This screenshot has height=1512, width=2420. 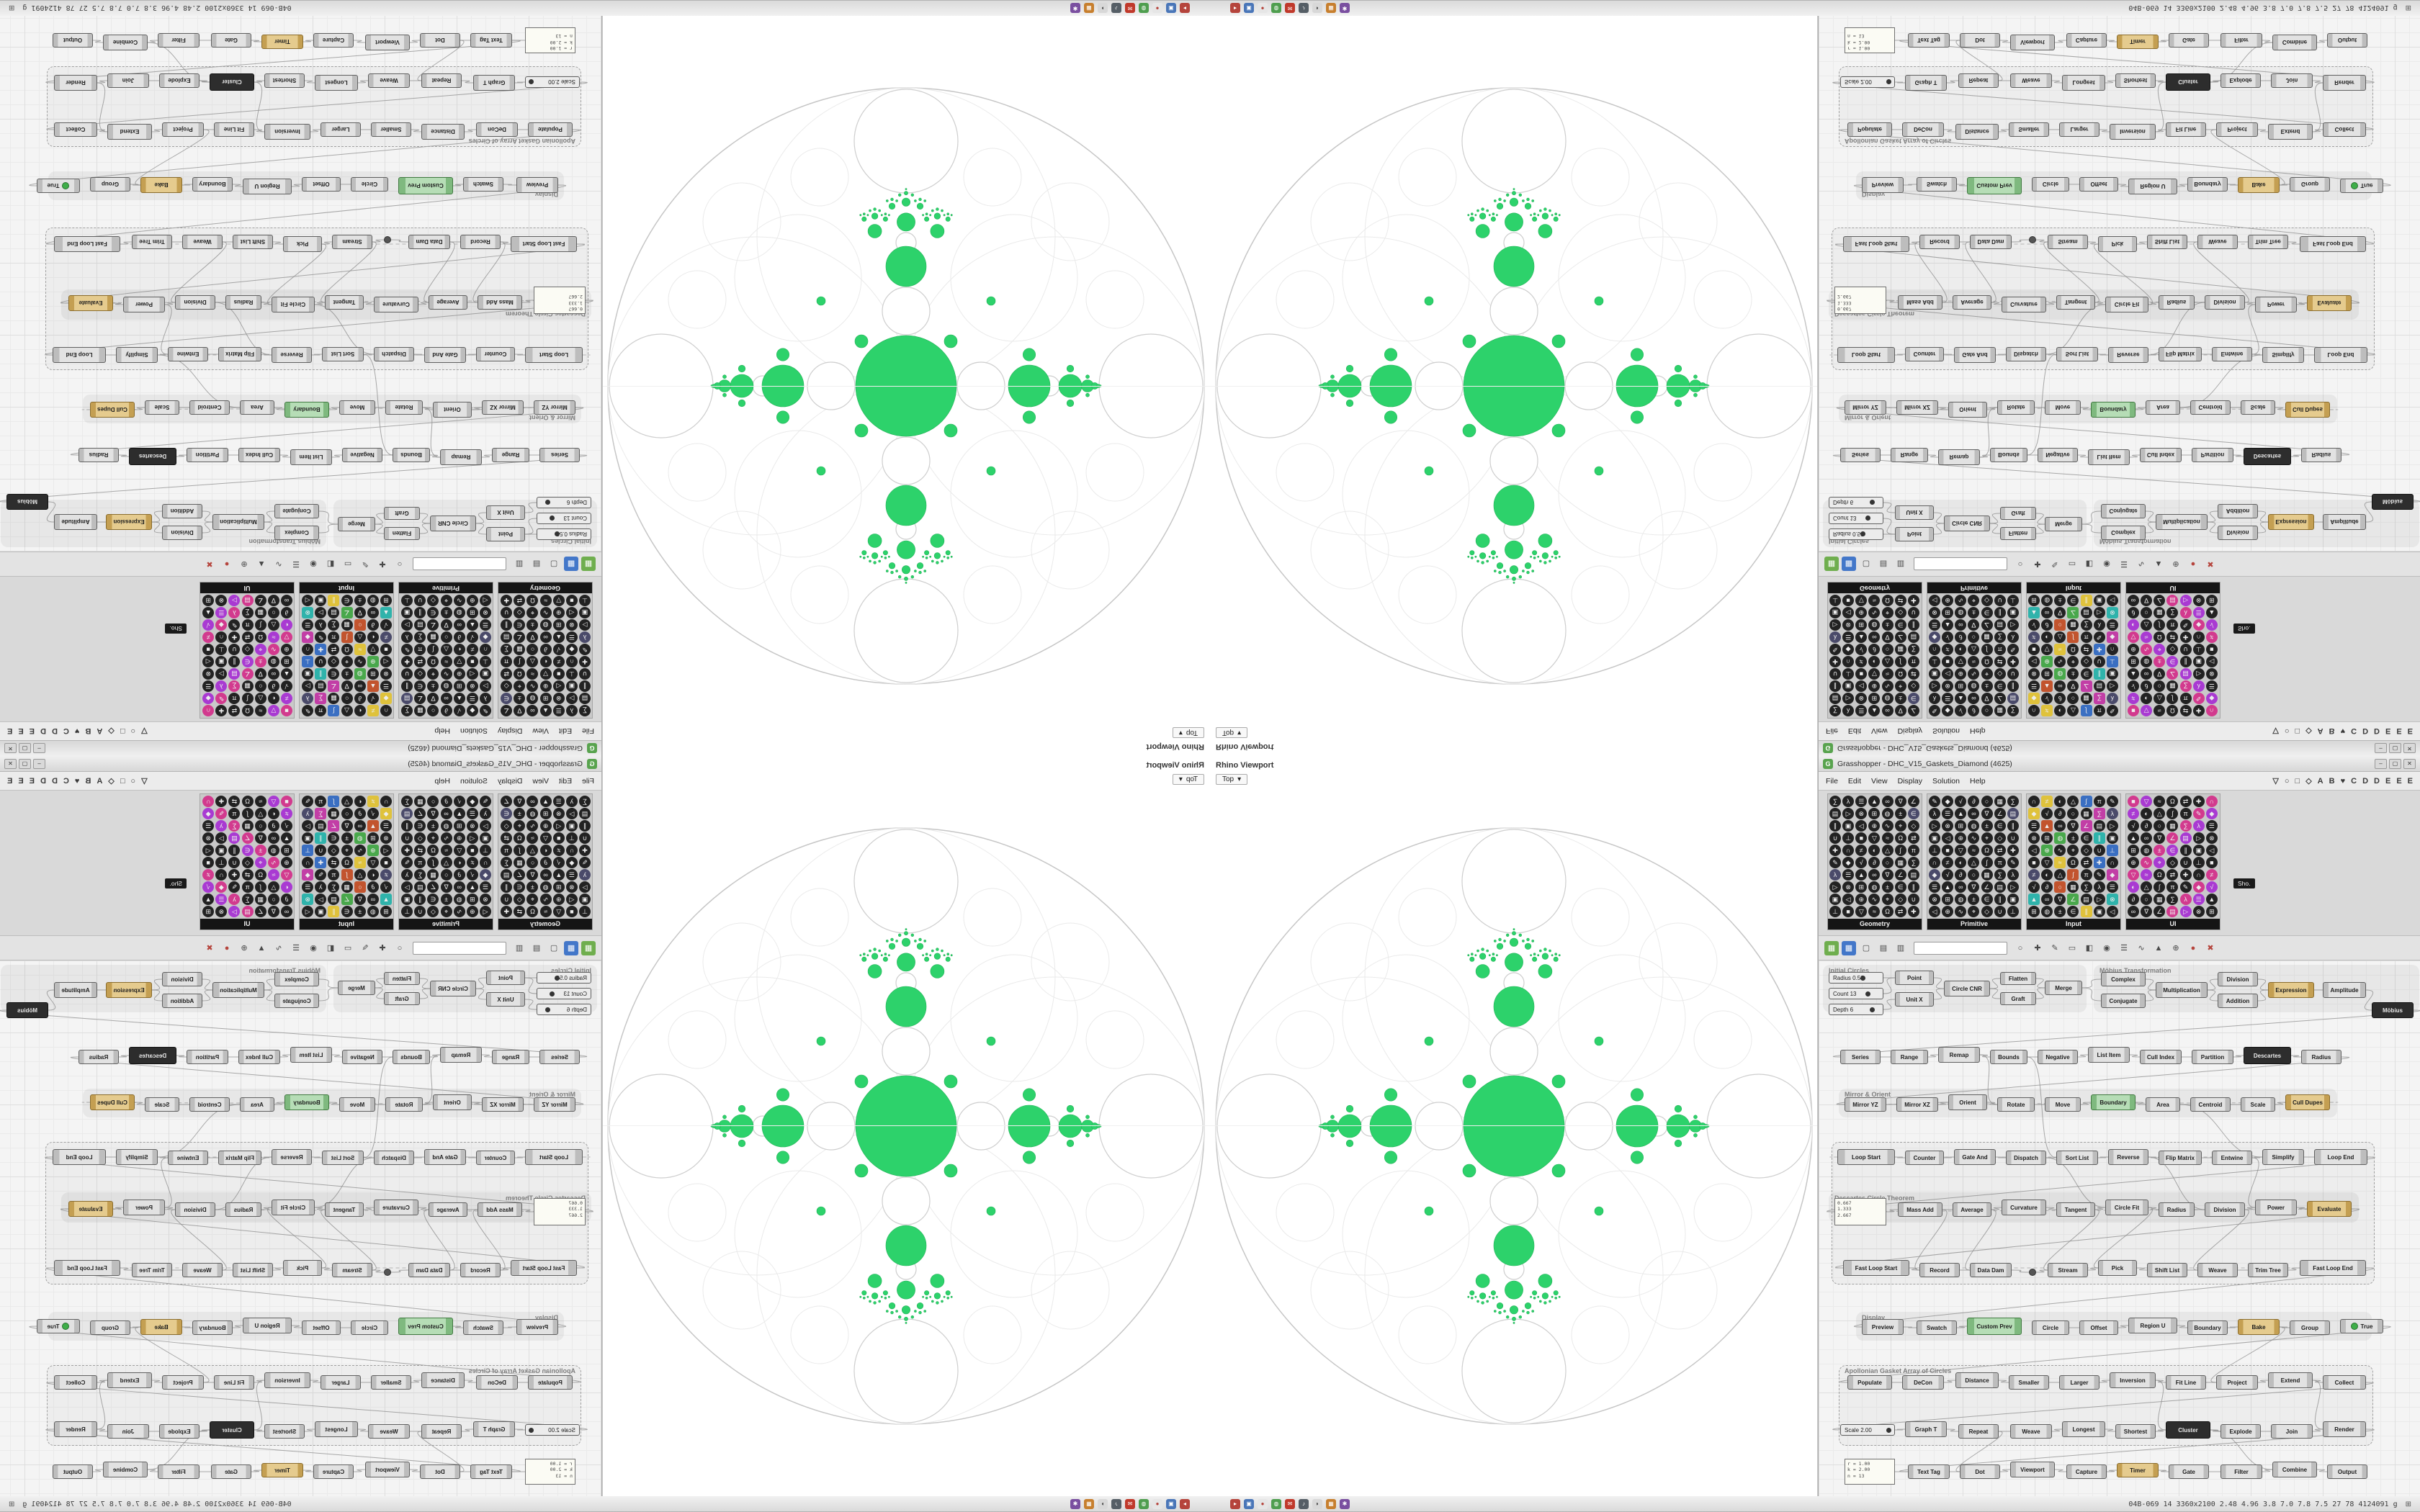 What do you see at coordinates (162, 407) in the screenshot?
I see `gh-node-scale: Scale` at bounding box center [162, 407].